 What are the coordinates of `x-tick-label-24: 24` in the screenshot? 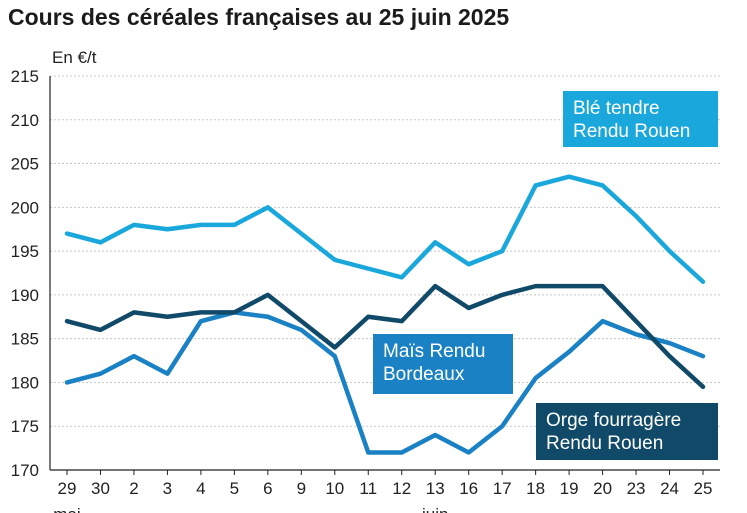 It's located at (669, 488).